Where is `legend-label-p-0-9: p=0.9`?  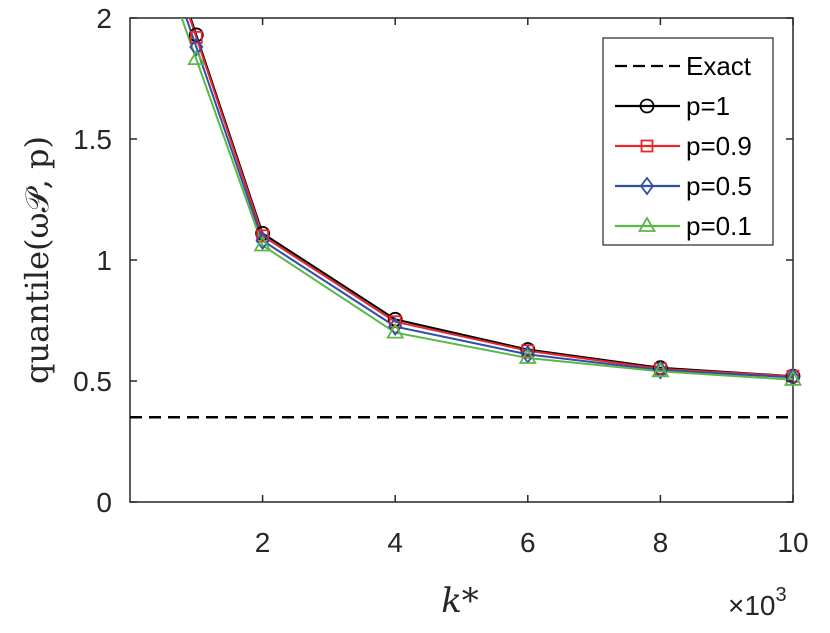 legend-label-p-0-9: p=0.9 is located at coordinates (719, 146).